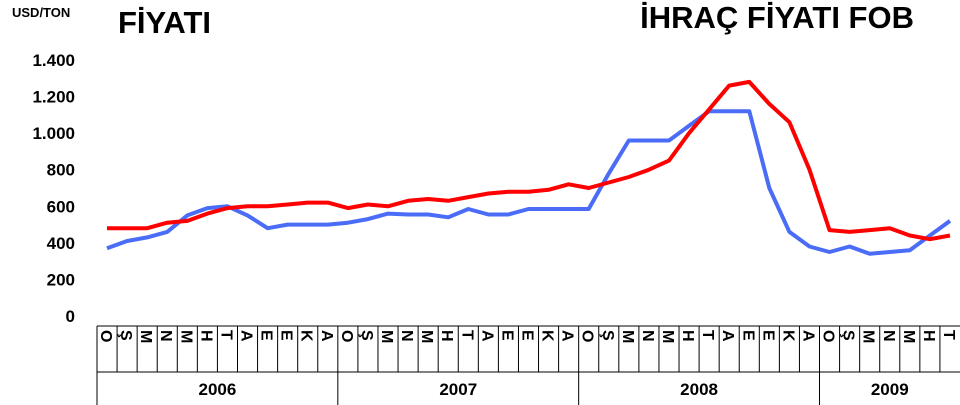  I want to click on y-tick-label: 0, so click(70, 316).